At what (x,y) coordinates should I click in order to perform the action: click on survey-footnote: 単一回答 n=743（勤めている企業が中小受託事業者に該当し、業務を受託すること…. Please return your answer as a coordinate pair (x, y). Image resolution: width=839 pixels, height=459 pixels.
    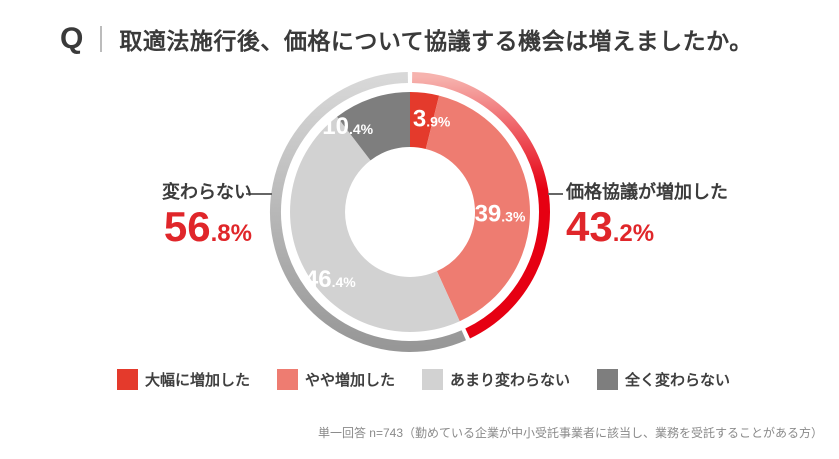
    Looking at the image, I should click on (570, 433).